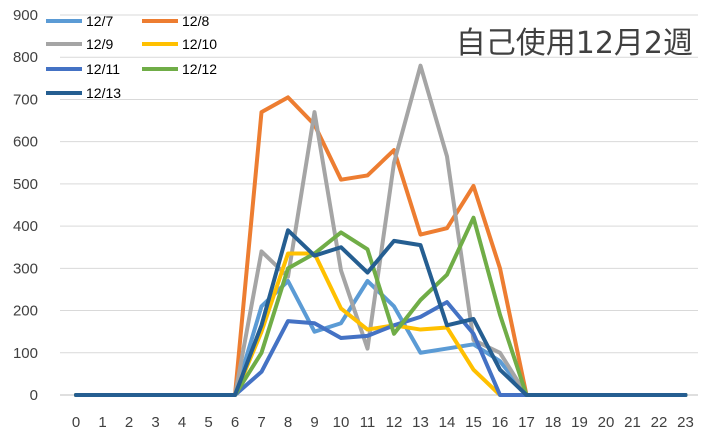  I want to click on x-tick-label: 21, so click(632, 422).